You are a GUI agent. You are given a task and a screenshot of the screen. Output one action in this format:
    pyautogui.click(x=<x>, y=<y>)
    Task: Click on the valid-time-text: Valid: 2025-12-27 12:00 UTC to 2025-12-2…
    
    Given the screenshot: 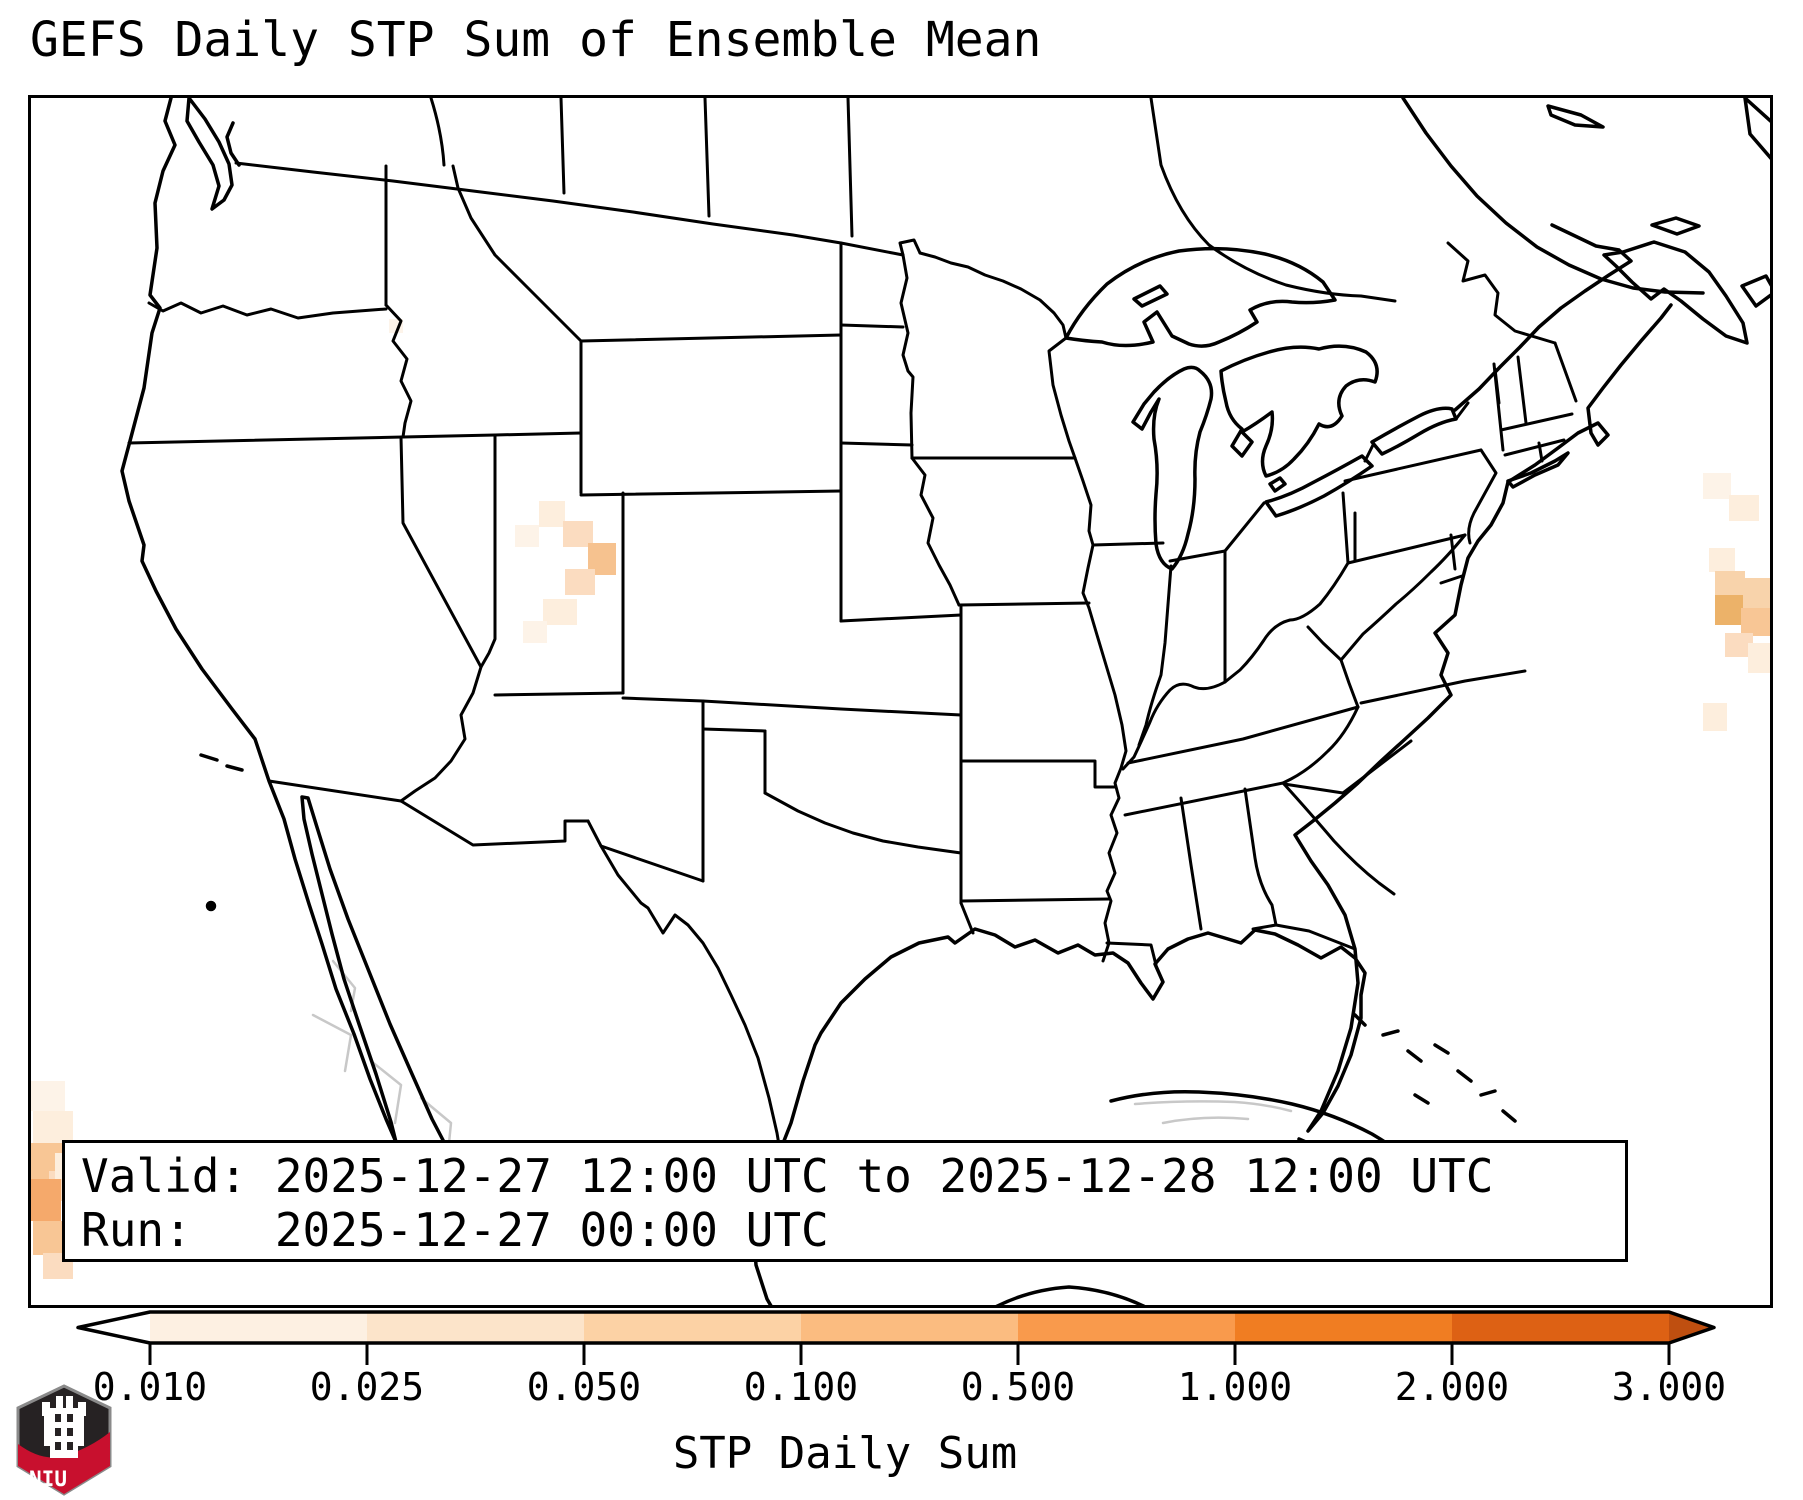 What is the action you would take?
    pyautogui.click(x=787, y=1176)
    